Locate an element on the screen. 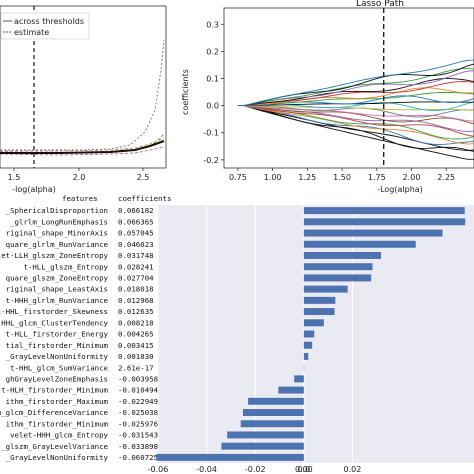 The height and width of the screenshot is (474, 474). table-coef-value: -0.003958 is located at coordinates (138, 378).